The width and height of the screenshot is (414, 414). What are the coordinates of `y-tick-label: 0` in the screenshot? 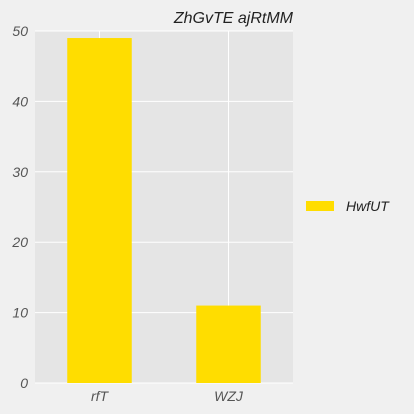 It's located at (24, 383).